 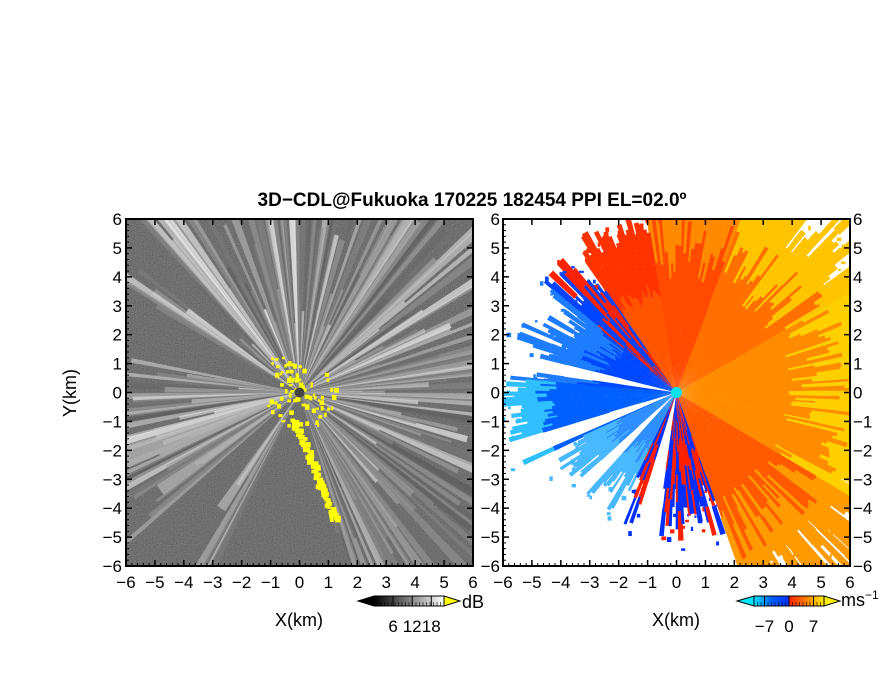 I want to click on y-tick-label-right: −5, so click(x=862, y=537).